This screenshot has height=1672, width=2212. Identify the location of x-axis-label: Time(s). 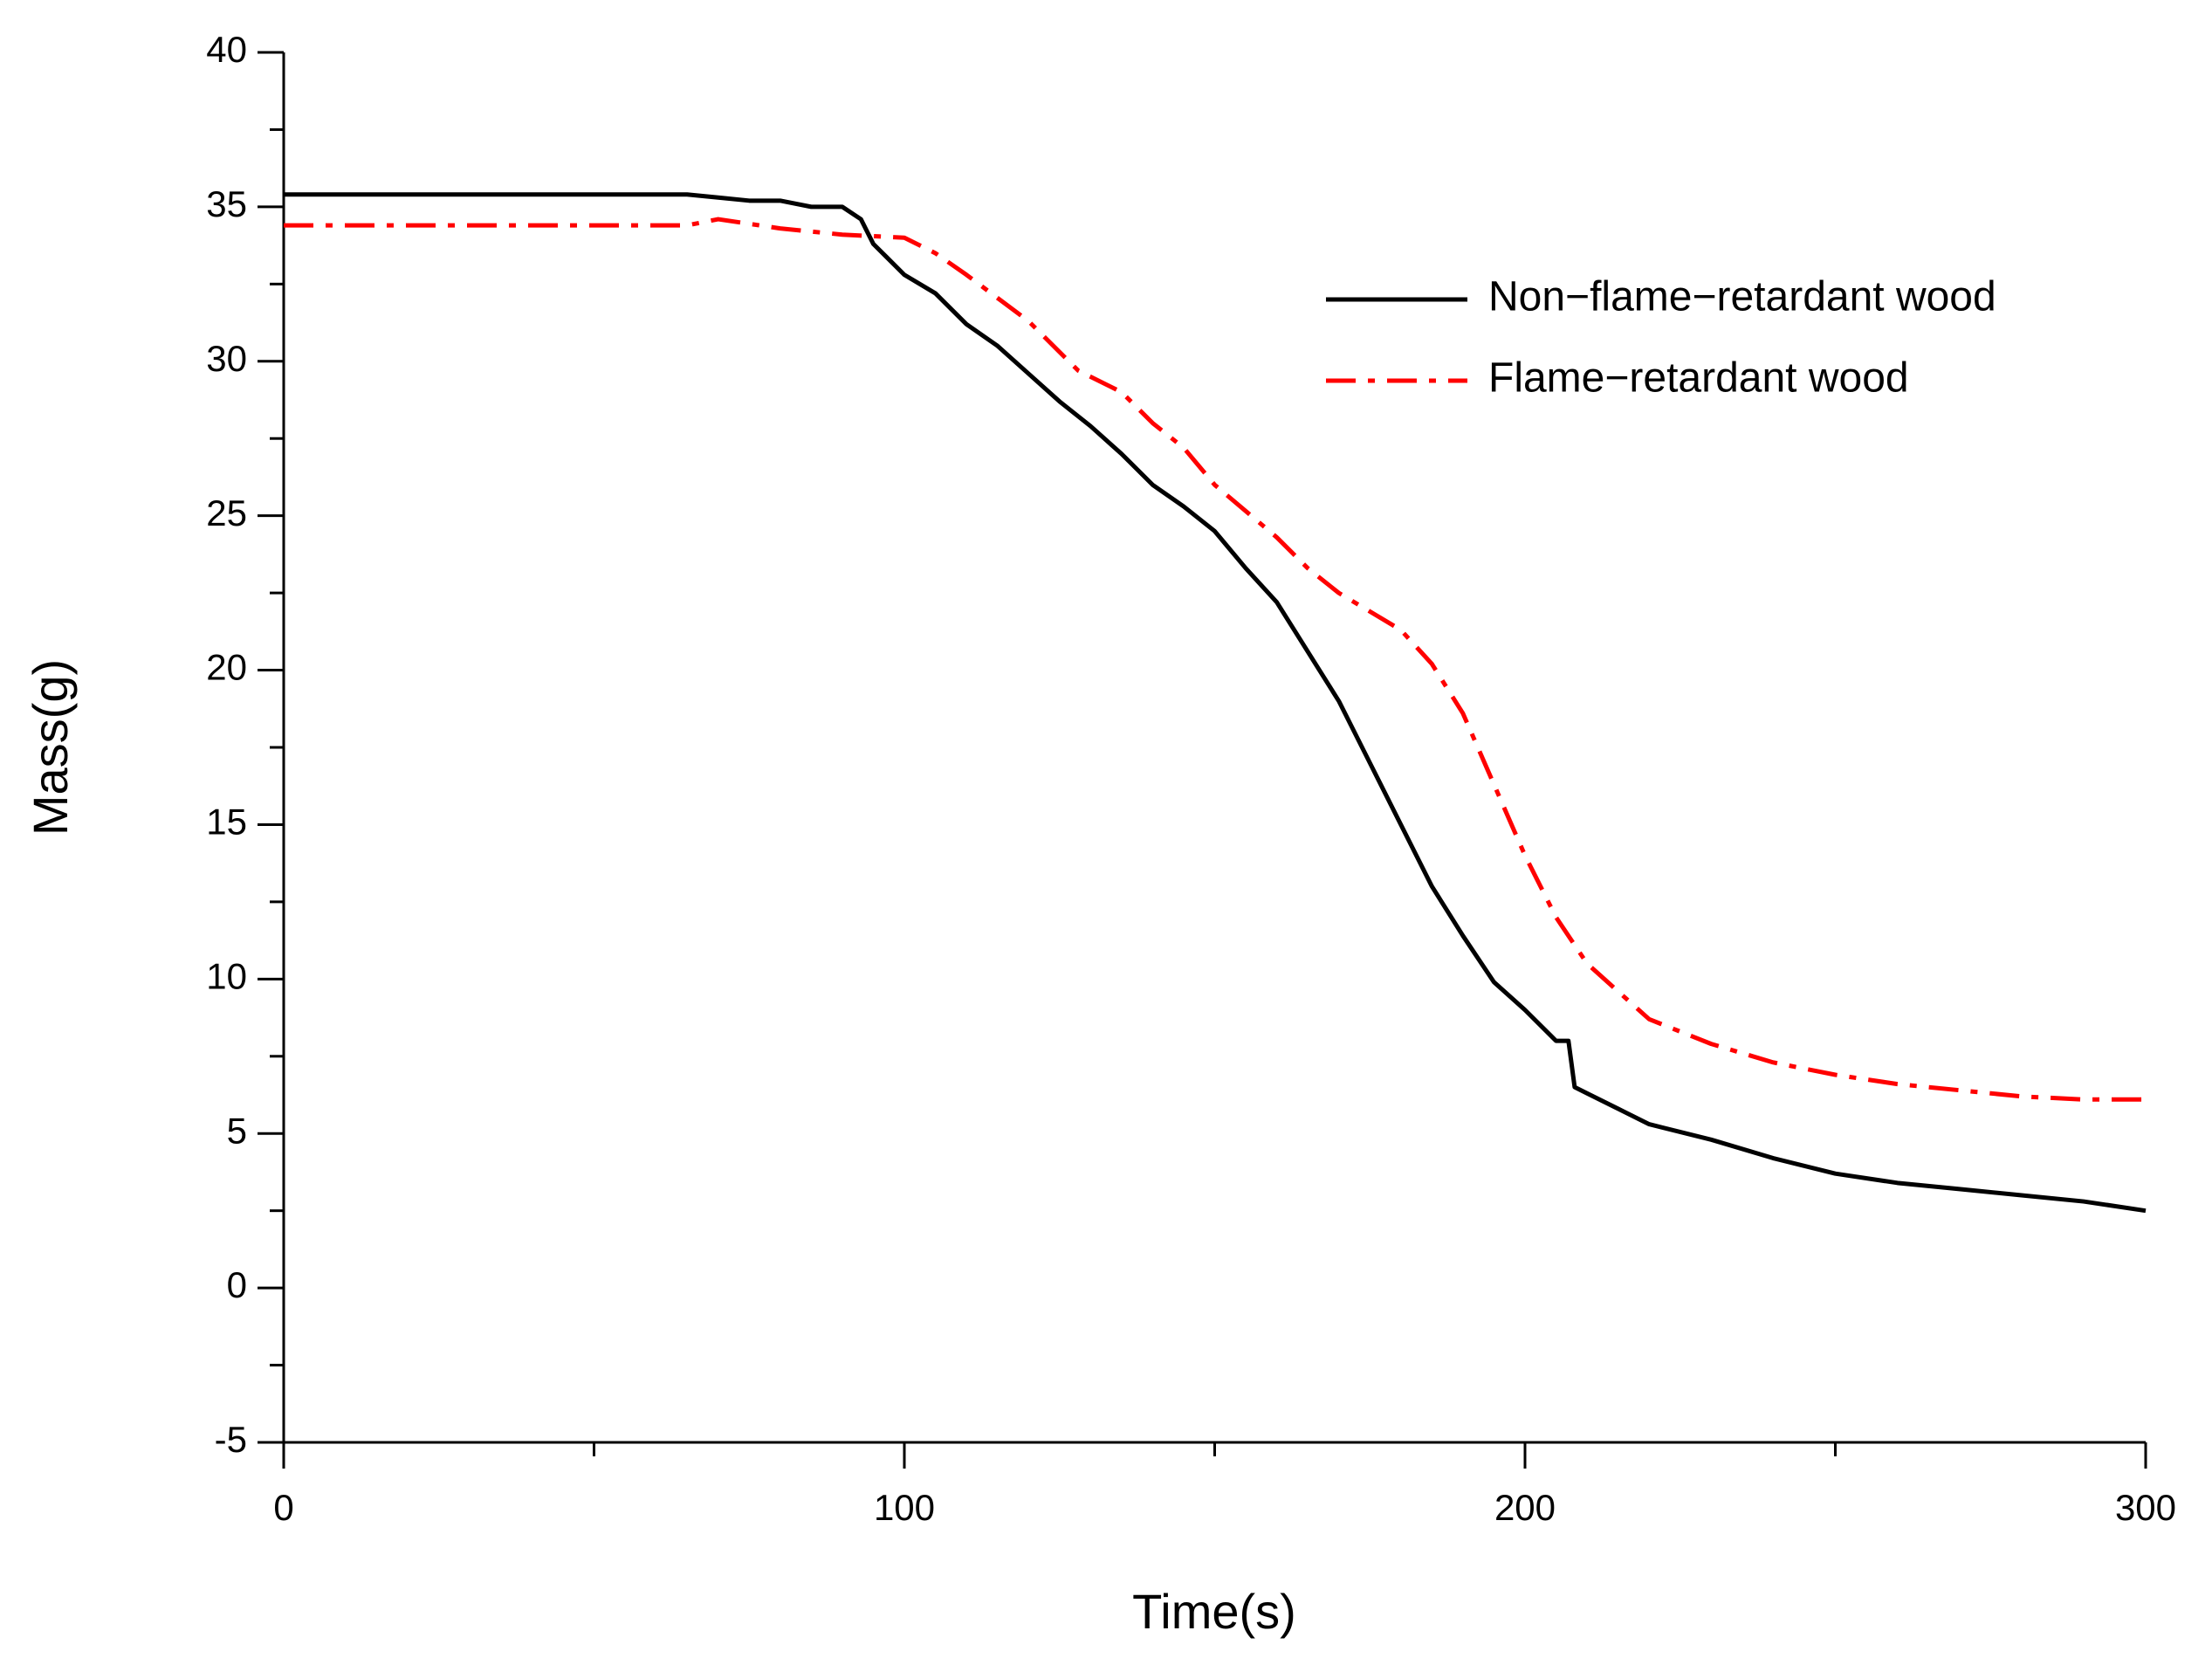
(1214, 1611).